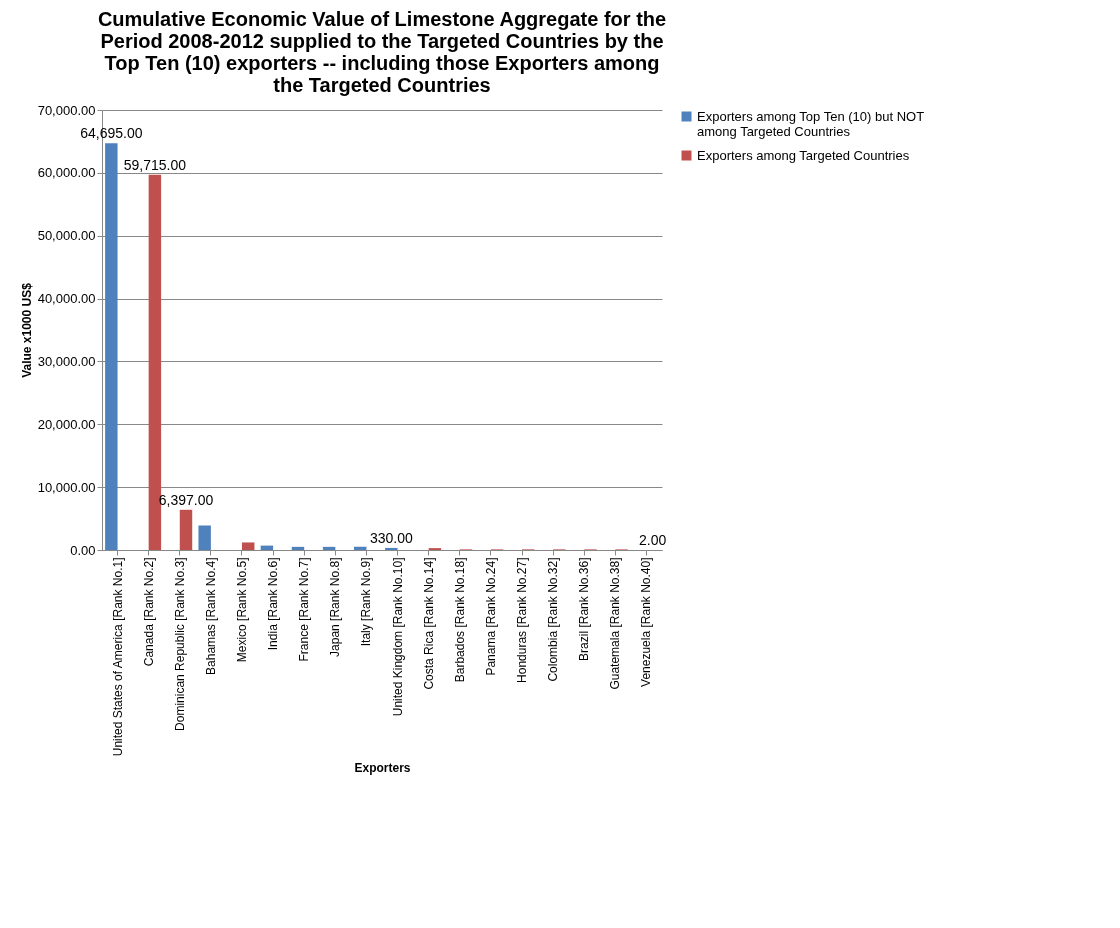  What do you see at coordinates (273, 604) in the screenshot?
I see `x-tick-label: India [Rank No.6]` at bounding box center [273, 604].